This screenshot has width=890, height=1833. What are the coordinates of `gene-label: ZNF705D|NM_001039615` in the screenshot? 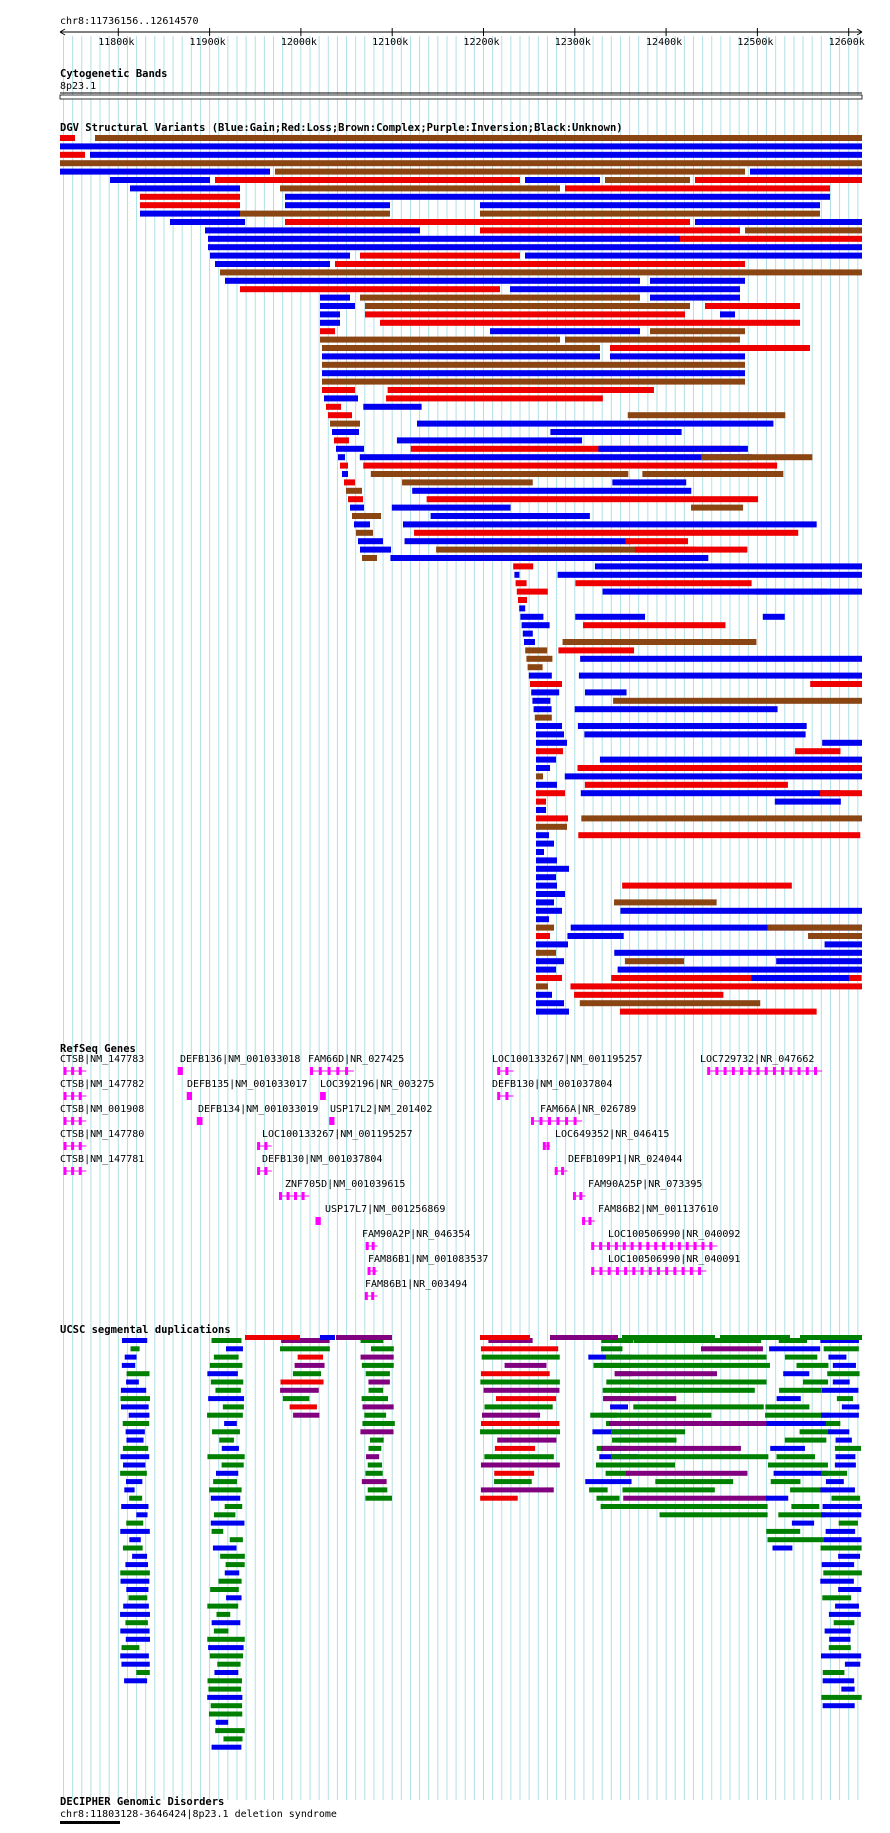 It's located at (345, 1184).